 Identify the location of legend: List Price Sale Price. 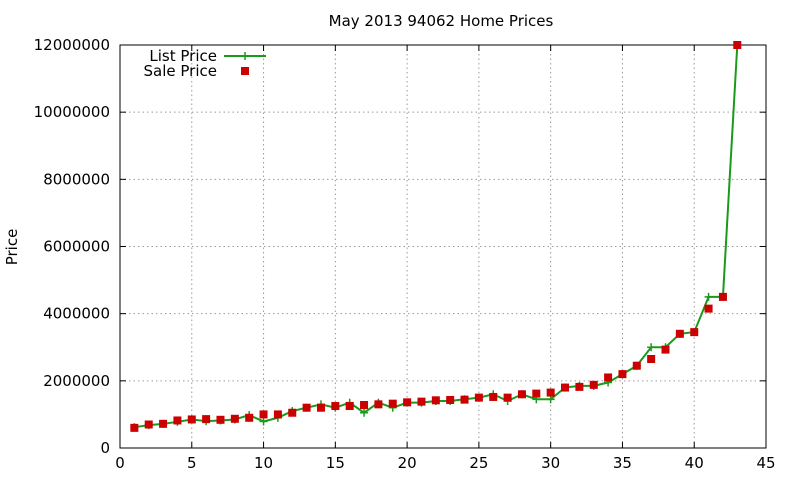
(205, 63).